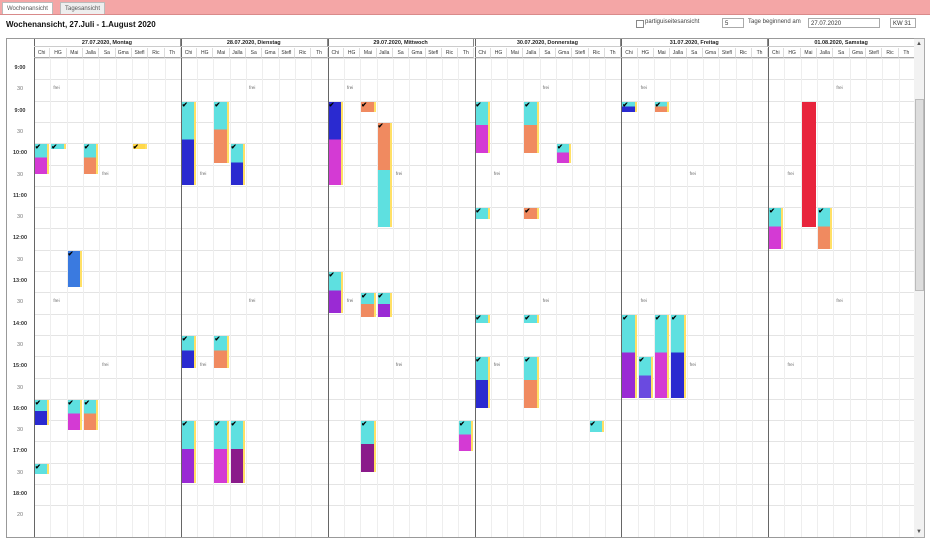  Describe the element at coordinates (27, 8) in the screenshot. I see `tab-week-view: Wochenansicht` at that location.